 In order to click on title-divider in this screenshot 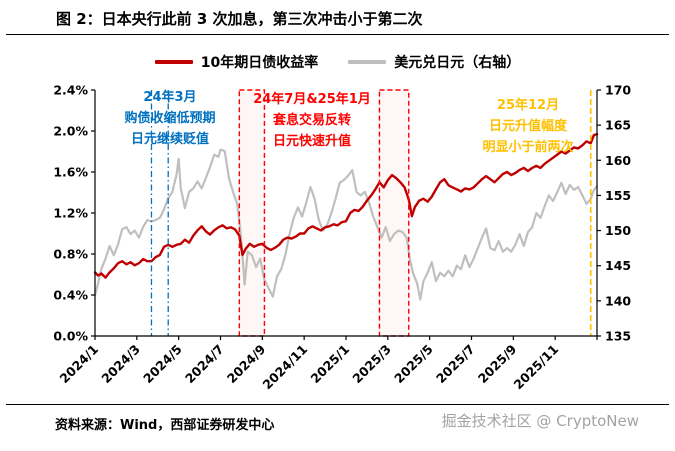, I will do `click(337, 34)`.